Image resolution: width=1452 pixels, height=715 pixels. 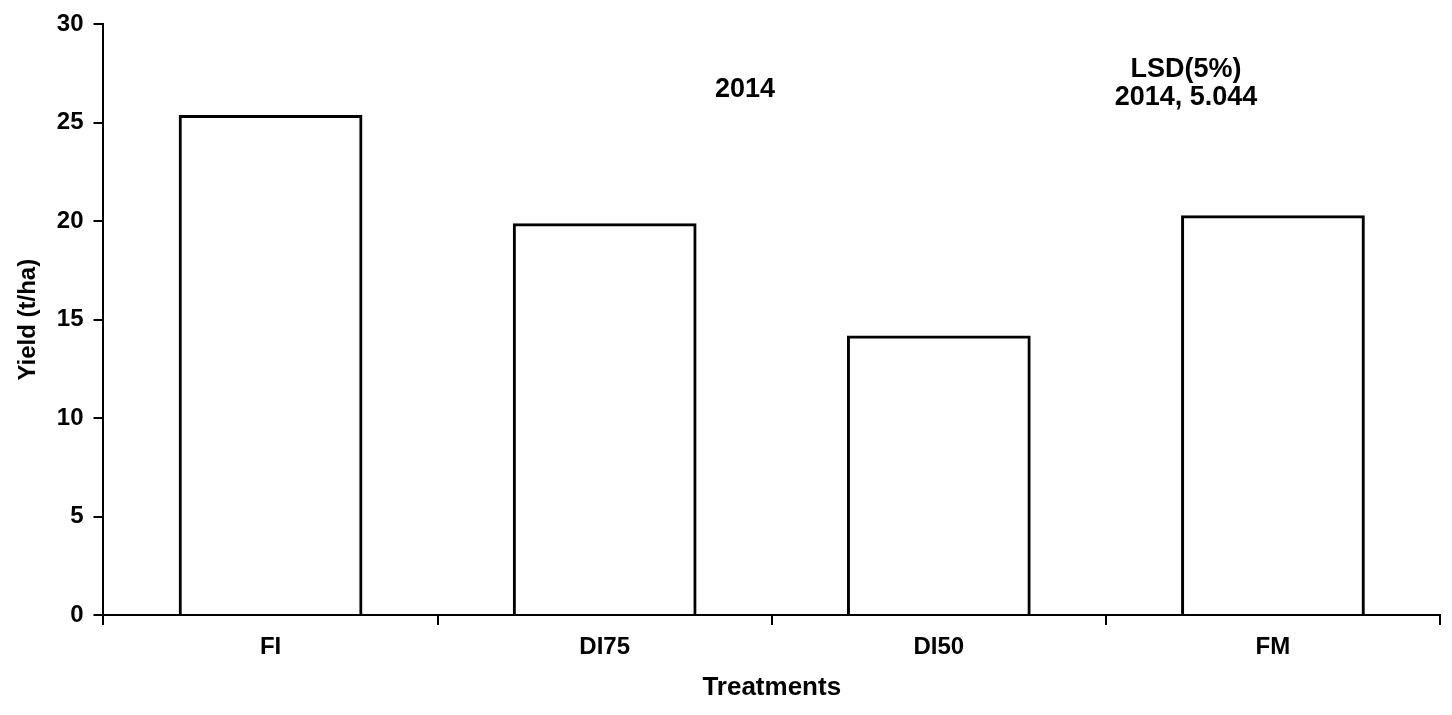 What do you see at coordinates (745, 87) in the screenshot?
I see `annotation: 2014` at bounding box center [745, 87].